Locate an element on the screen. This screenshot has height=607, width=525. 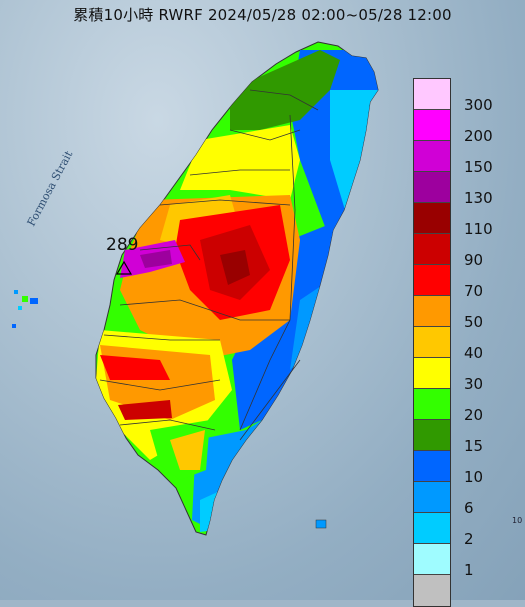
legend-label: 40 is located at coordinates (474, 353).